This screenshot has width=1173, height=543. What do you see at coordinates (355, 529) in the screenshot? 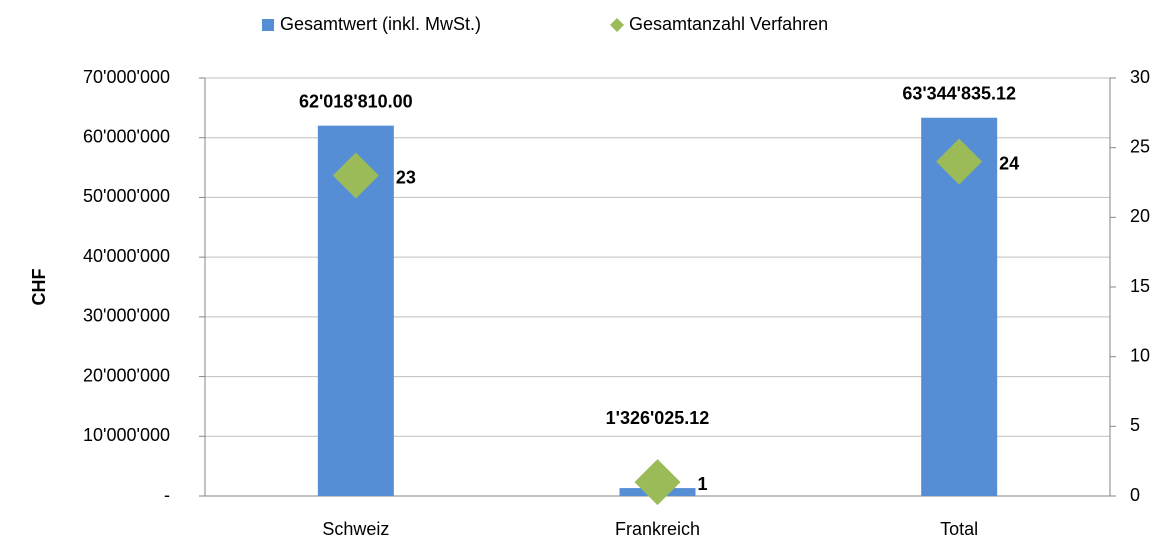
I see `x-tick-label: Schweiz` at bounding box center [355, 529].